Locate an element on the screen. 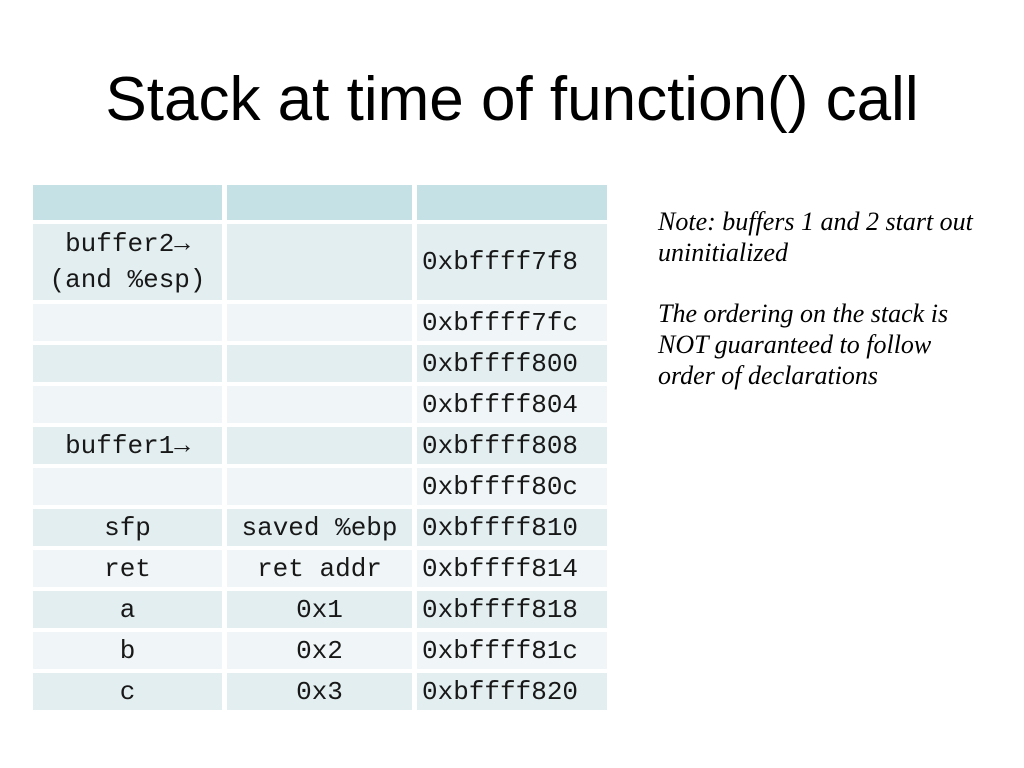  cell-variable: sfp is located at coordinates (127, 527).